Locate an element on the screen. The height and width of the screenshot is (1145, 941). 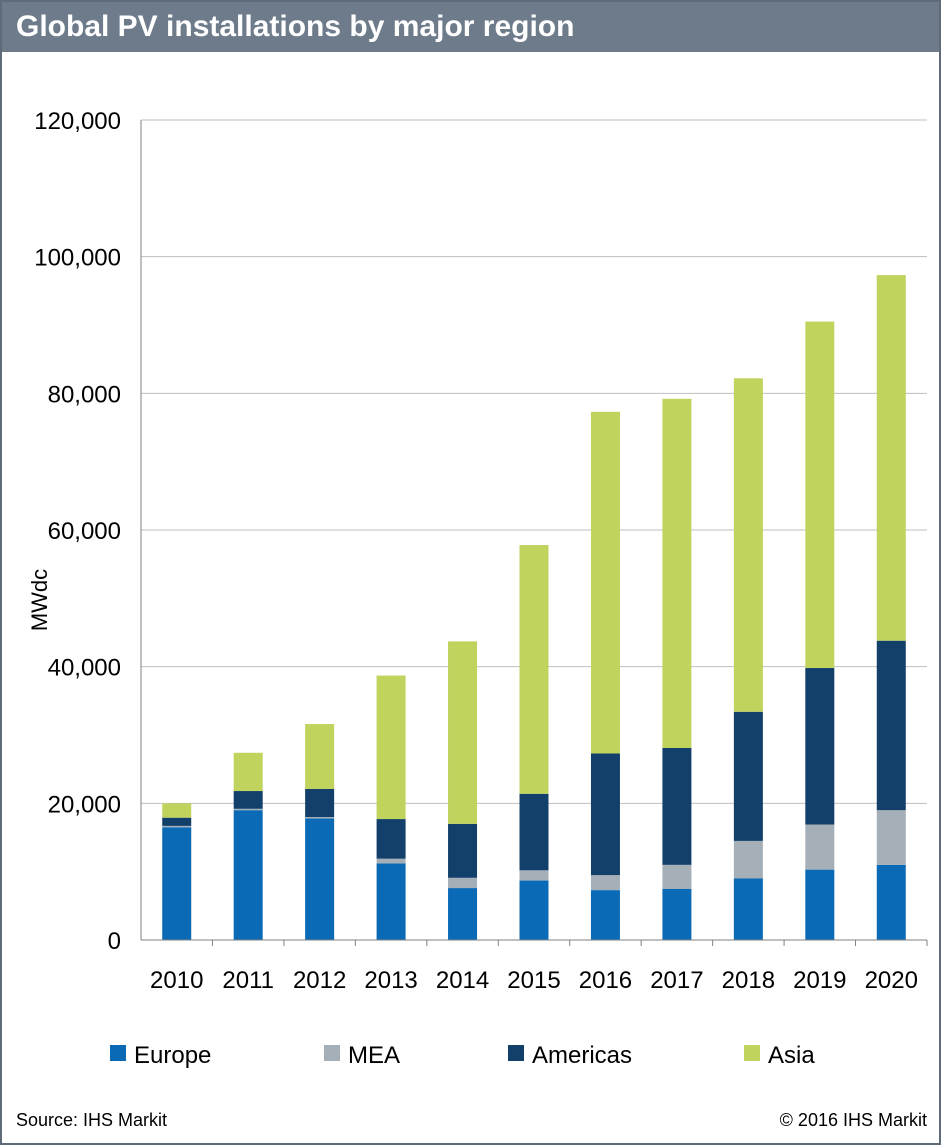
x-tick-label: 2014 is located at coordinates (462, 980).